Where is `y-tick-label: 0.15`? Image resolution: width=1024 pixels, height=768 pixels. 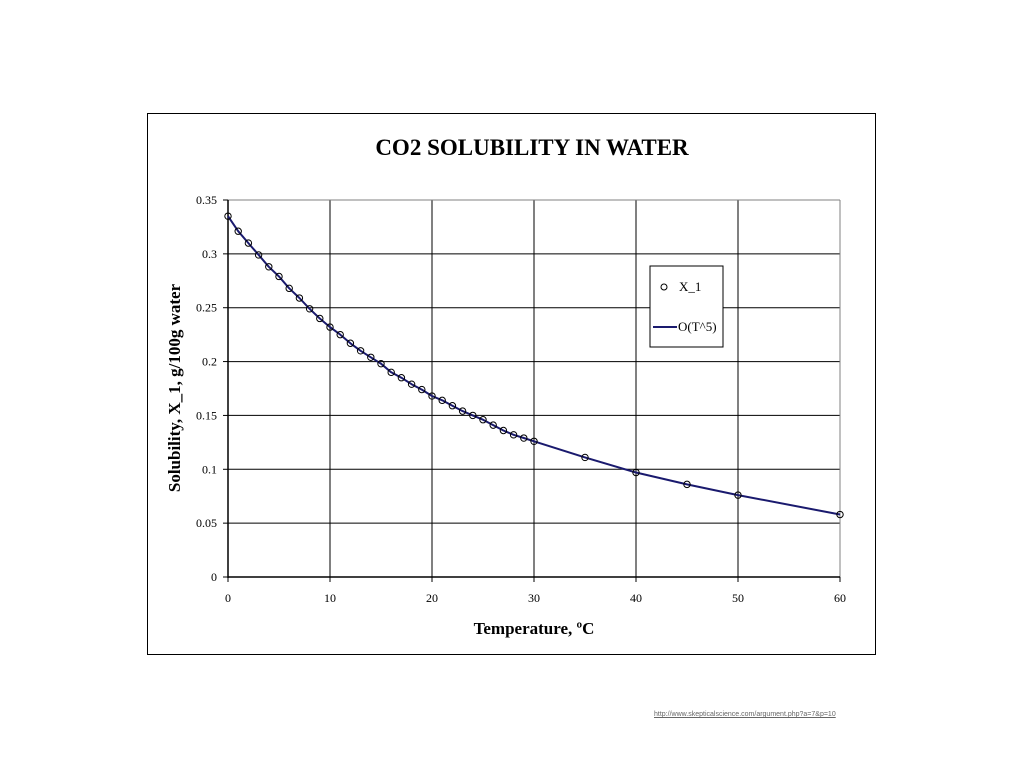
y-tick-label: 0.15 is located at coordinates (206, 415).